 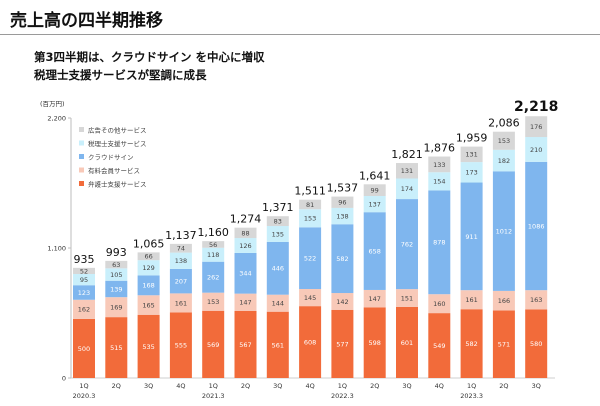 I want to click on segment-value-label: 176, so click(x=536, y=127).